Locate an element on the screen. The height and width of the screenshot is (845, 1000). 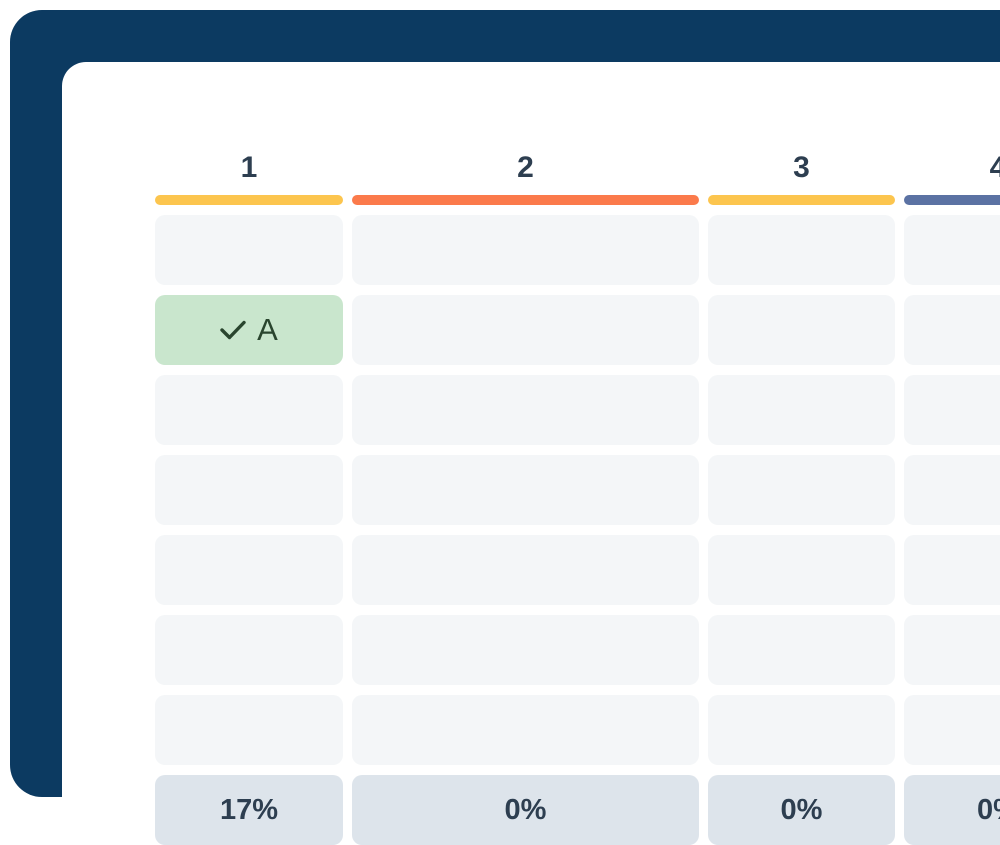
column-1-result: 17% is located at coordinates (249, 810).